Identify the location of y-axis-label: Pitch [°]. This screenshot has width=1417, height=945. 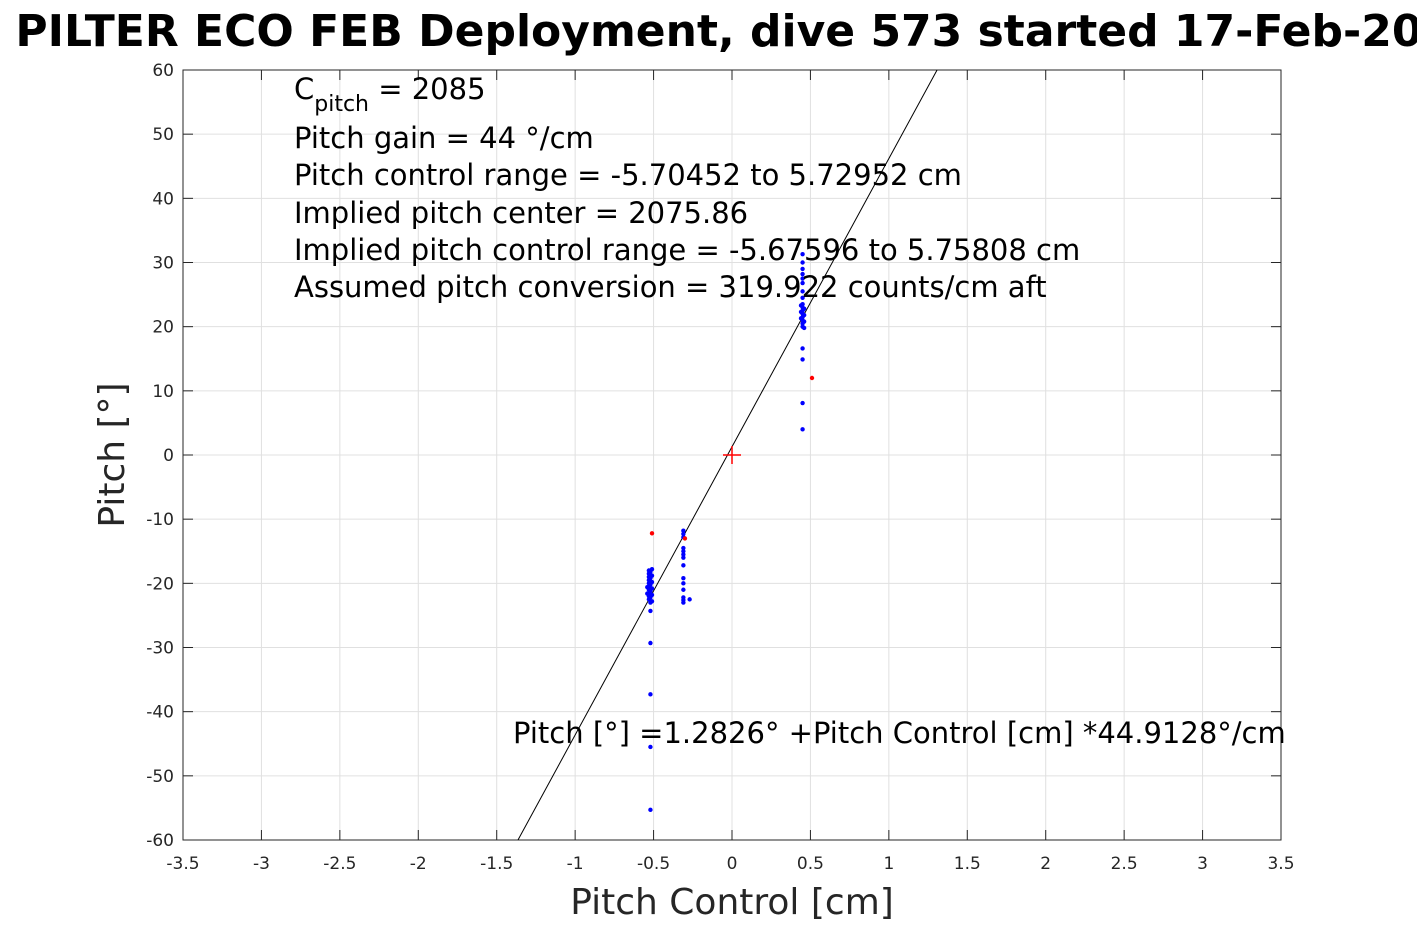
(112, 454).